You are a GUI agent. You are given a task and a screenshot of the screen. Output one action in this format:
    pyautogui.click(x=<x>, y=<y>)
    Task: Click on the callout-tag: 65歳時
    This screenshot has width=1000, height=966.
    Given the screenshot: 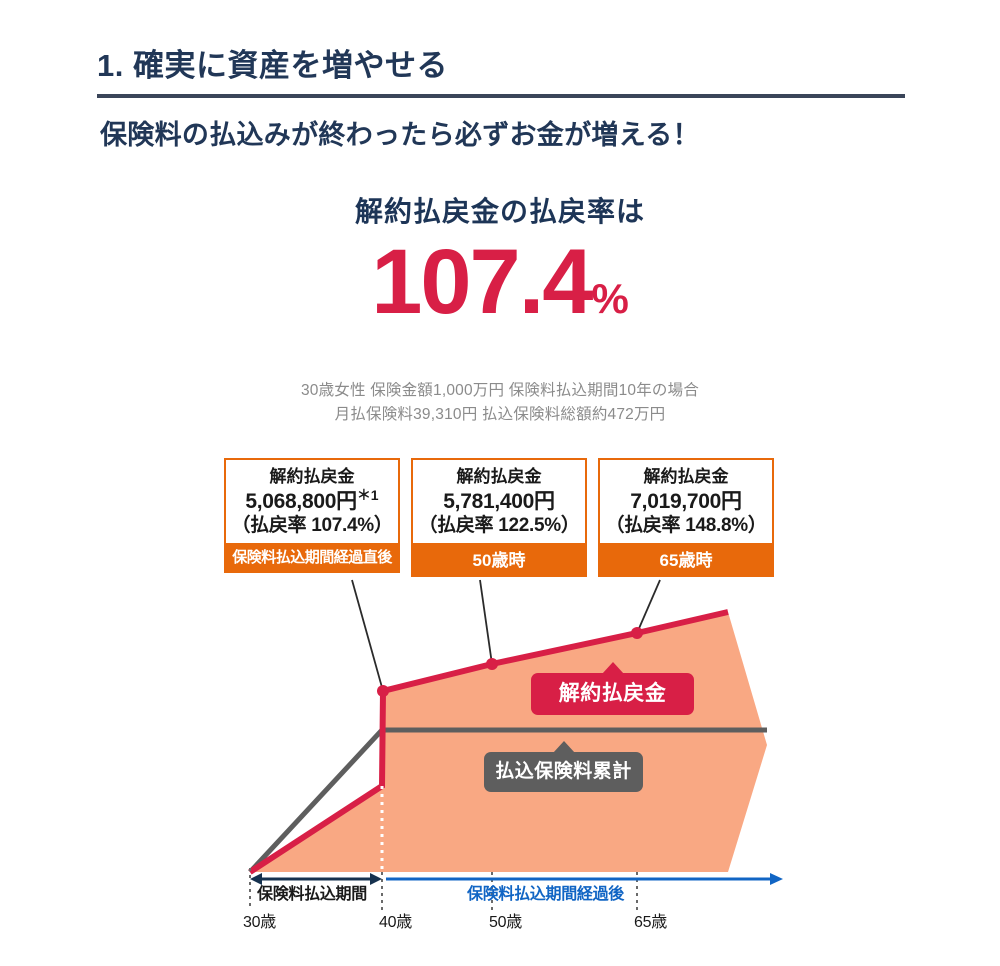 What is the action you would take?
    pyautogui.click(x=686, y=559)
    